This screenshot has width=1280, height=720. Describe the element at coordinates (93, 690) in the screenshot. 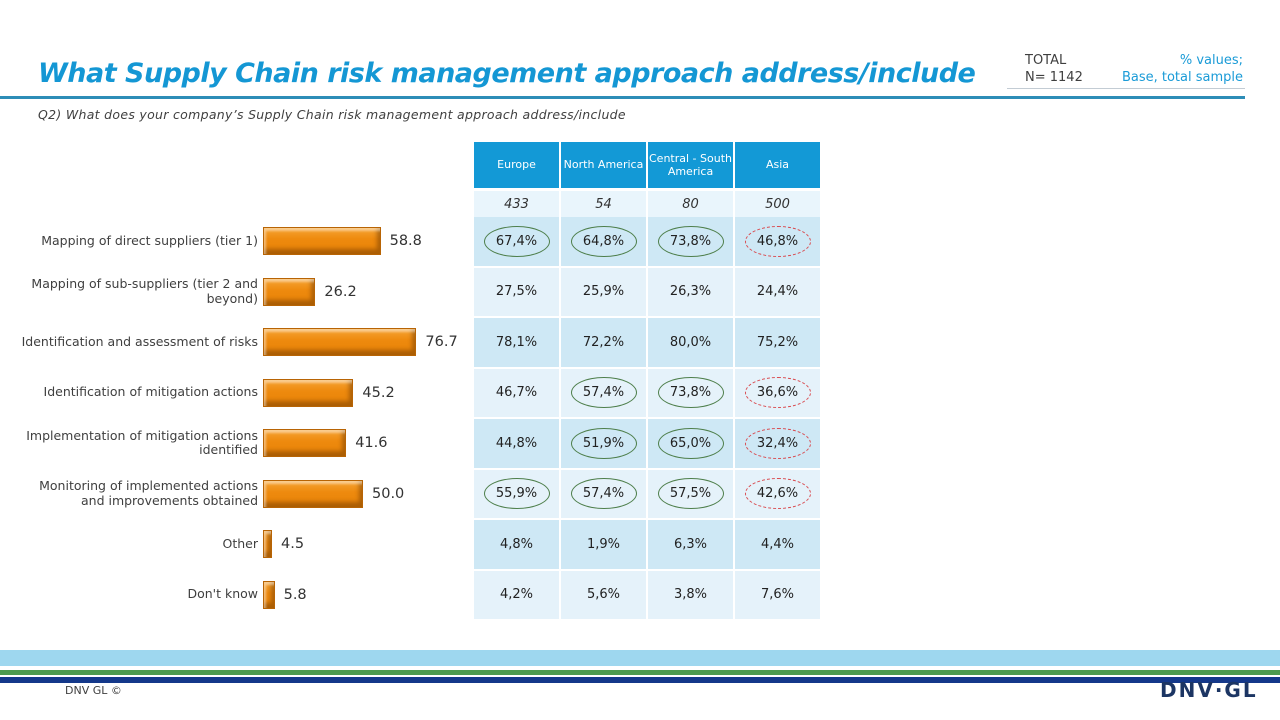

I see `copyright-text: DNV GL ©` at that location.